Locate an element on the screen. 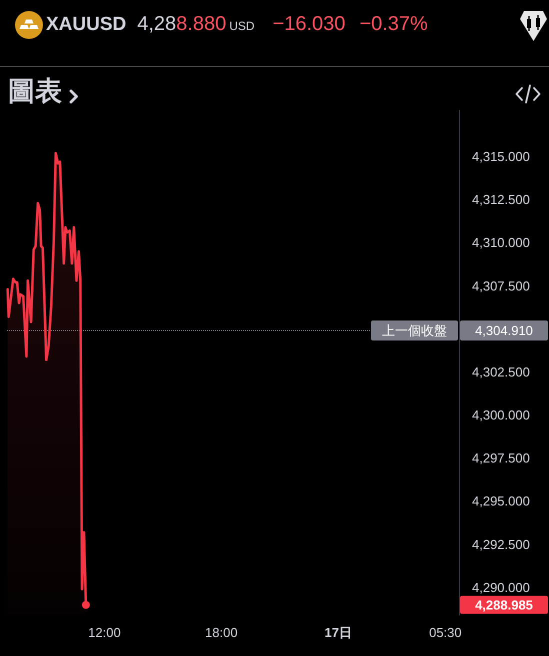 The image size is (549, 656). y-tick-label: 4,307.500 is located at coordinates (501, 286).